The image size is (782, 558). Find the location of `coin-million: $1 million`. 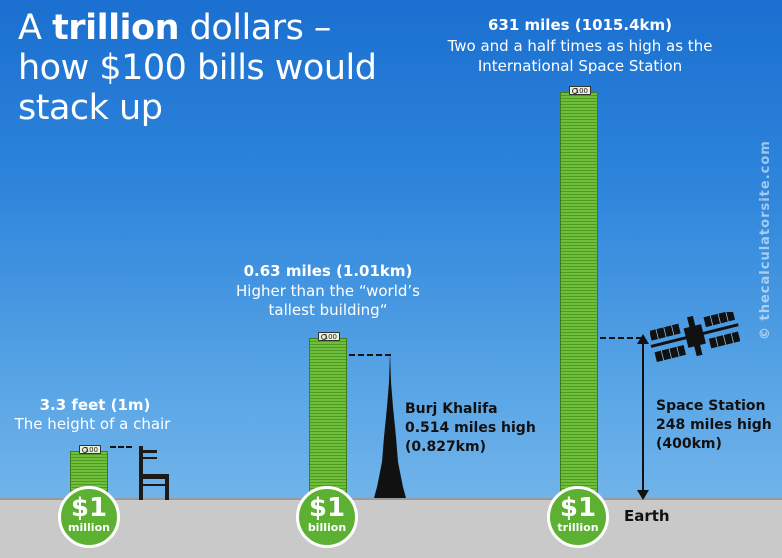

coin-million: $1 million is located at coordinates (89, 517).